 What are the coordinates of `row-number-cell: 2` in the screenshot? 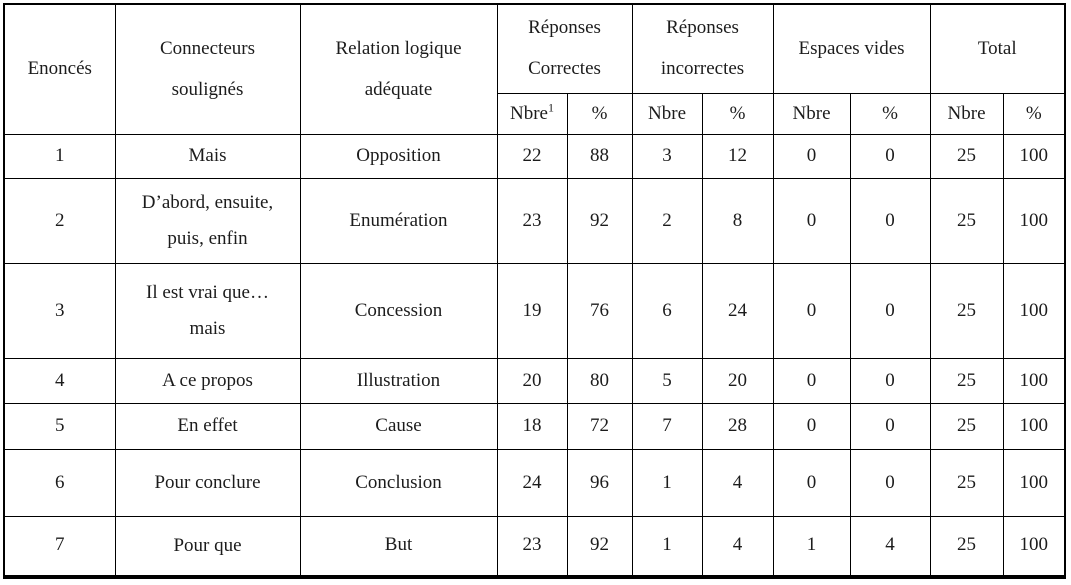 It's located at (59, 221).